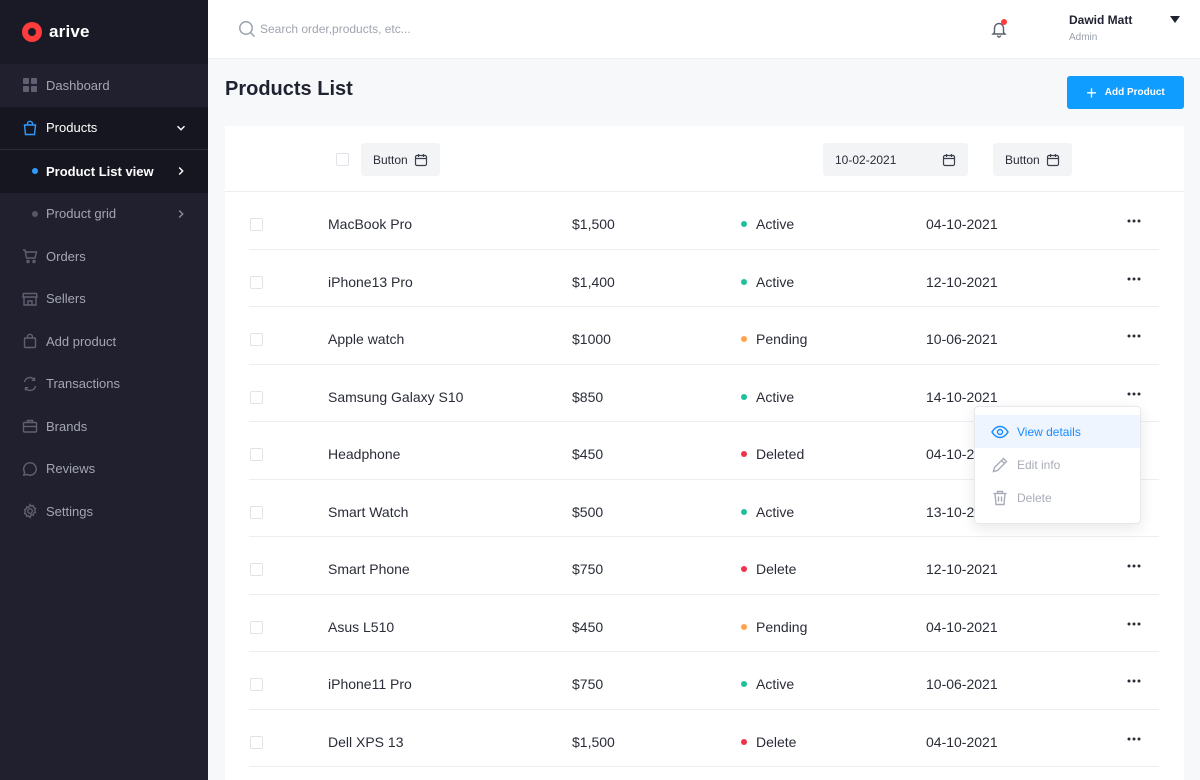  Describe the element at coordinates (704, 566) in the screenshot. I see `table-row: Smart Phone $750 Delete 12-10-2021` at that location.